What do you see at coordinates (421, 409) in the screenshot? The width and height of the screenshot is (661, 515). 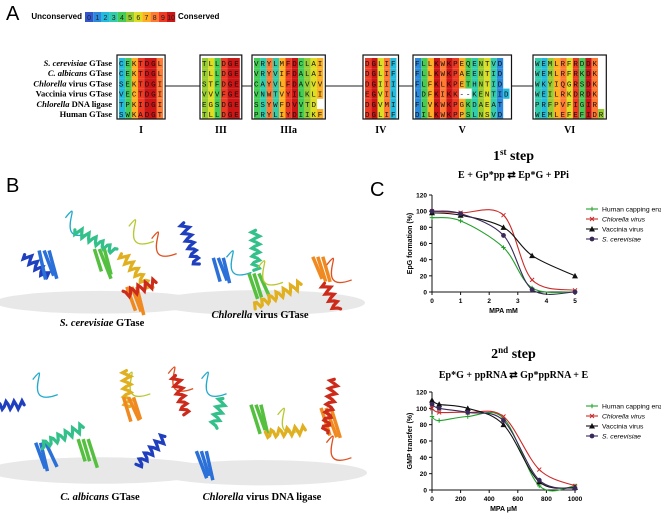 I see `y-tick-label: 100` at bounding box center [421, 409].